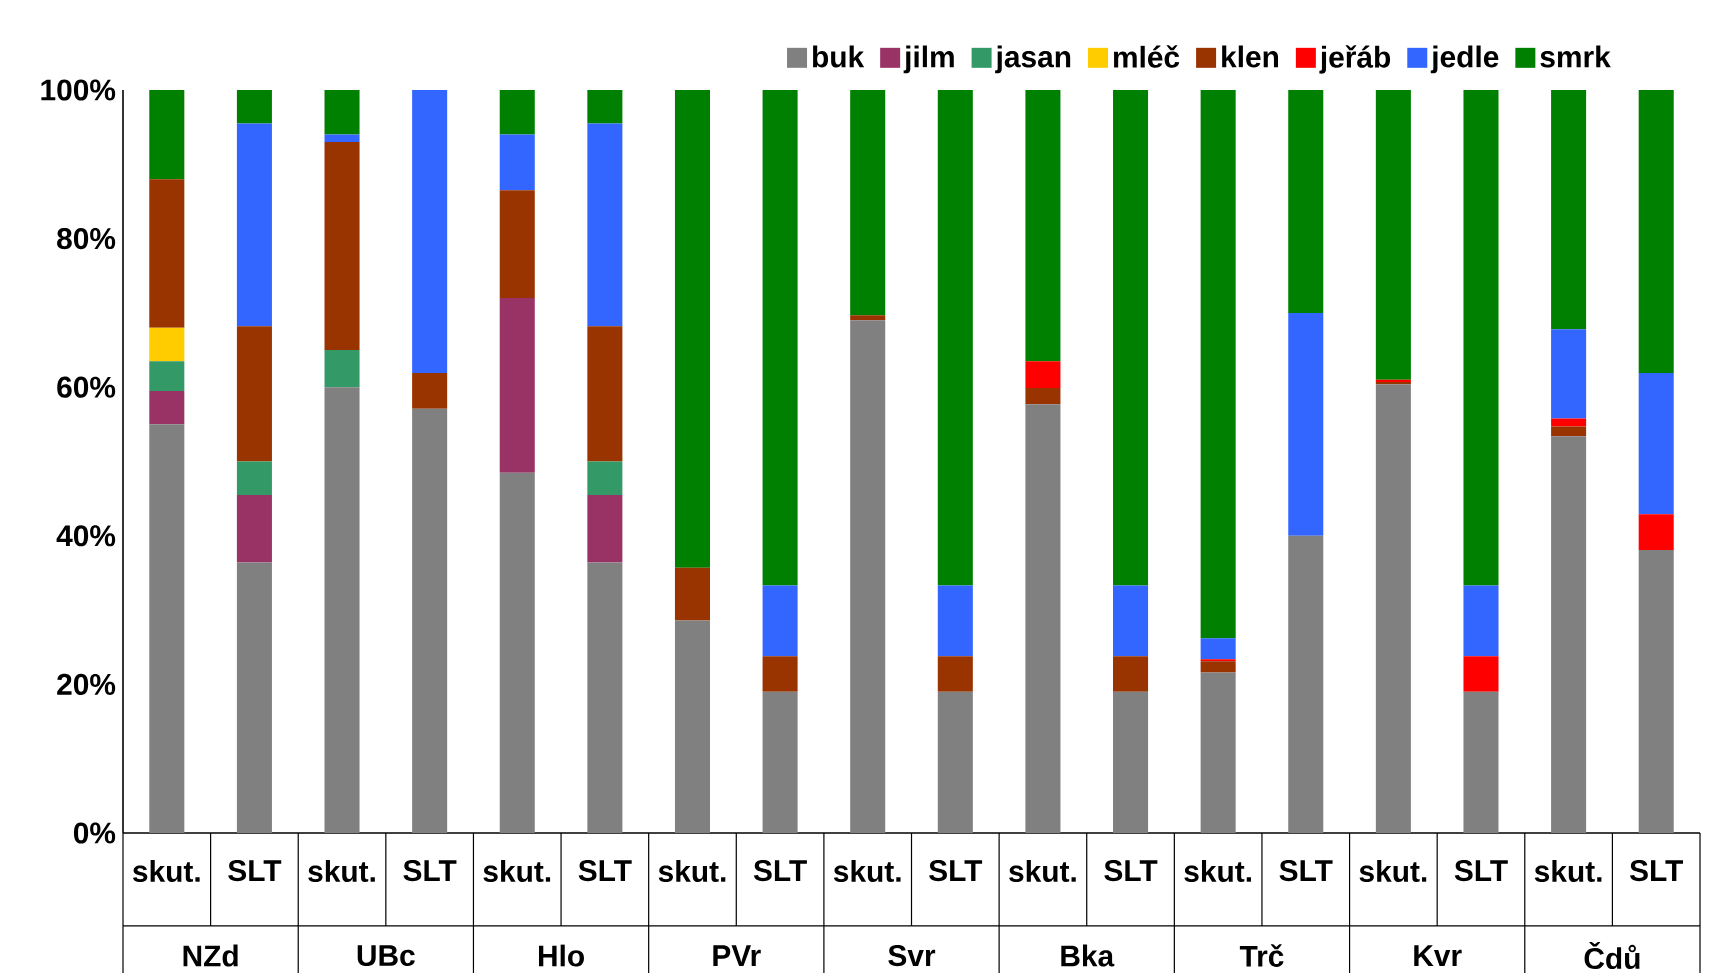  I want to click on legend-label: mléč, so click(1146, 56).